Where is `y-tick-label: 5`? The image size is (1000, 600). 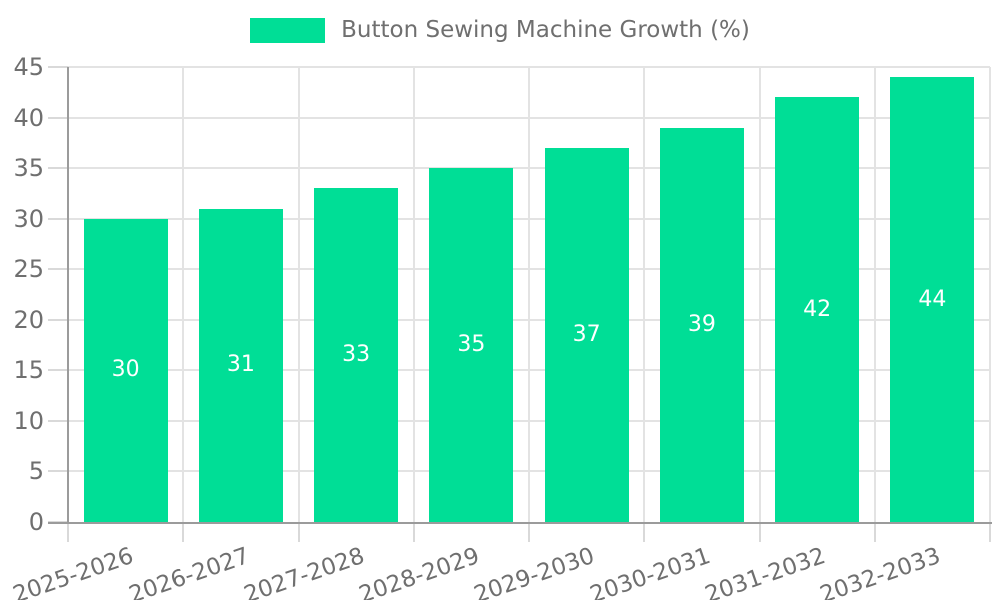
y-tick-label: 5 is located at coordinates (36, 471).